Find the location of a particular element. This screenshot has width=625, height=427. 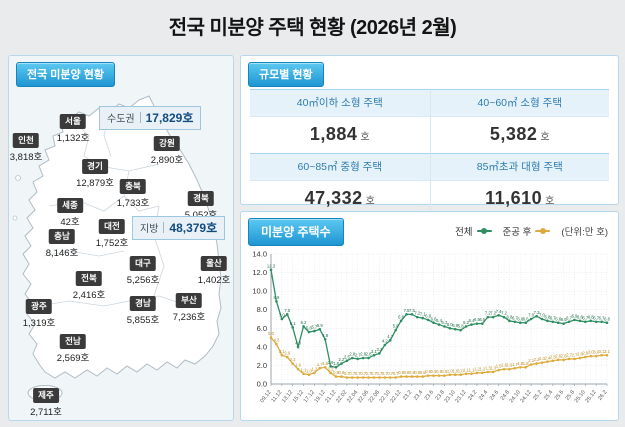

svg-text: 4.3 is located at coordinates (277, 340).